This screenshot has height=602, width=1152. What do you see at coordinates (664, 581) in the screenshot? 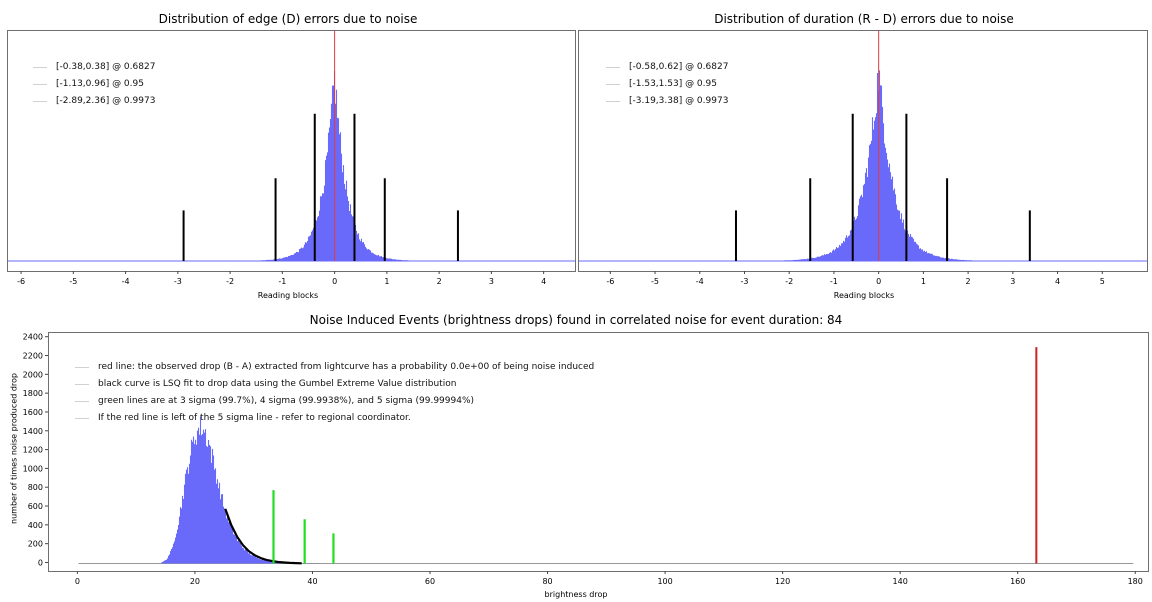
I see `x-tick-label: 100` at bounding box center [664, 581].